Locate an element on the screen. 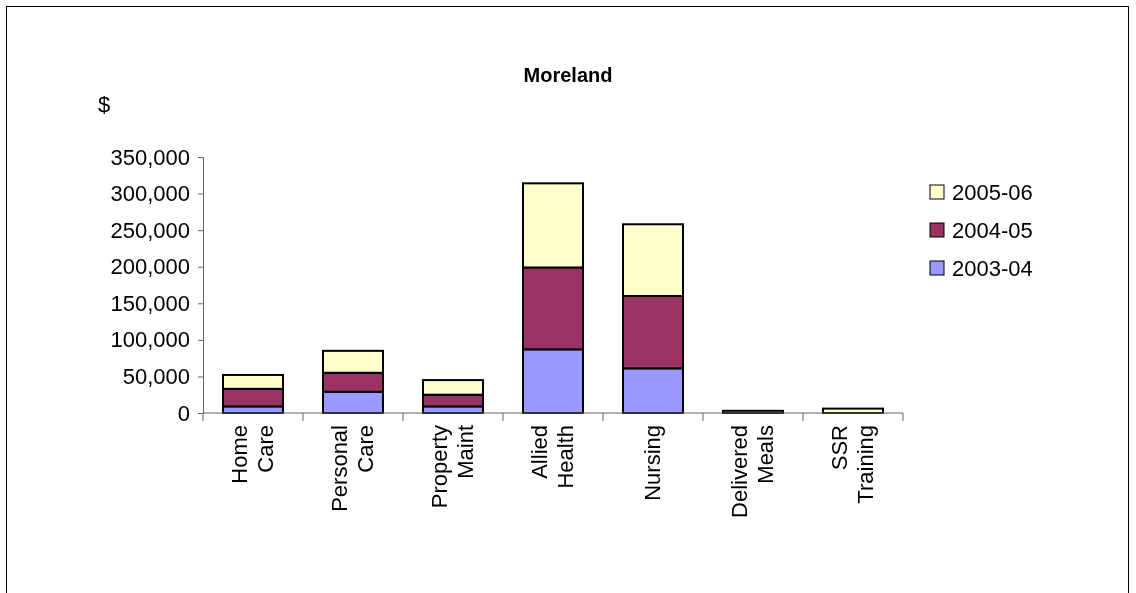 This screenshot has height=593, width=1136. y-tick-label: 0 is located at coordinates (183, 413).